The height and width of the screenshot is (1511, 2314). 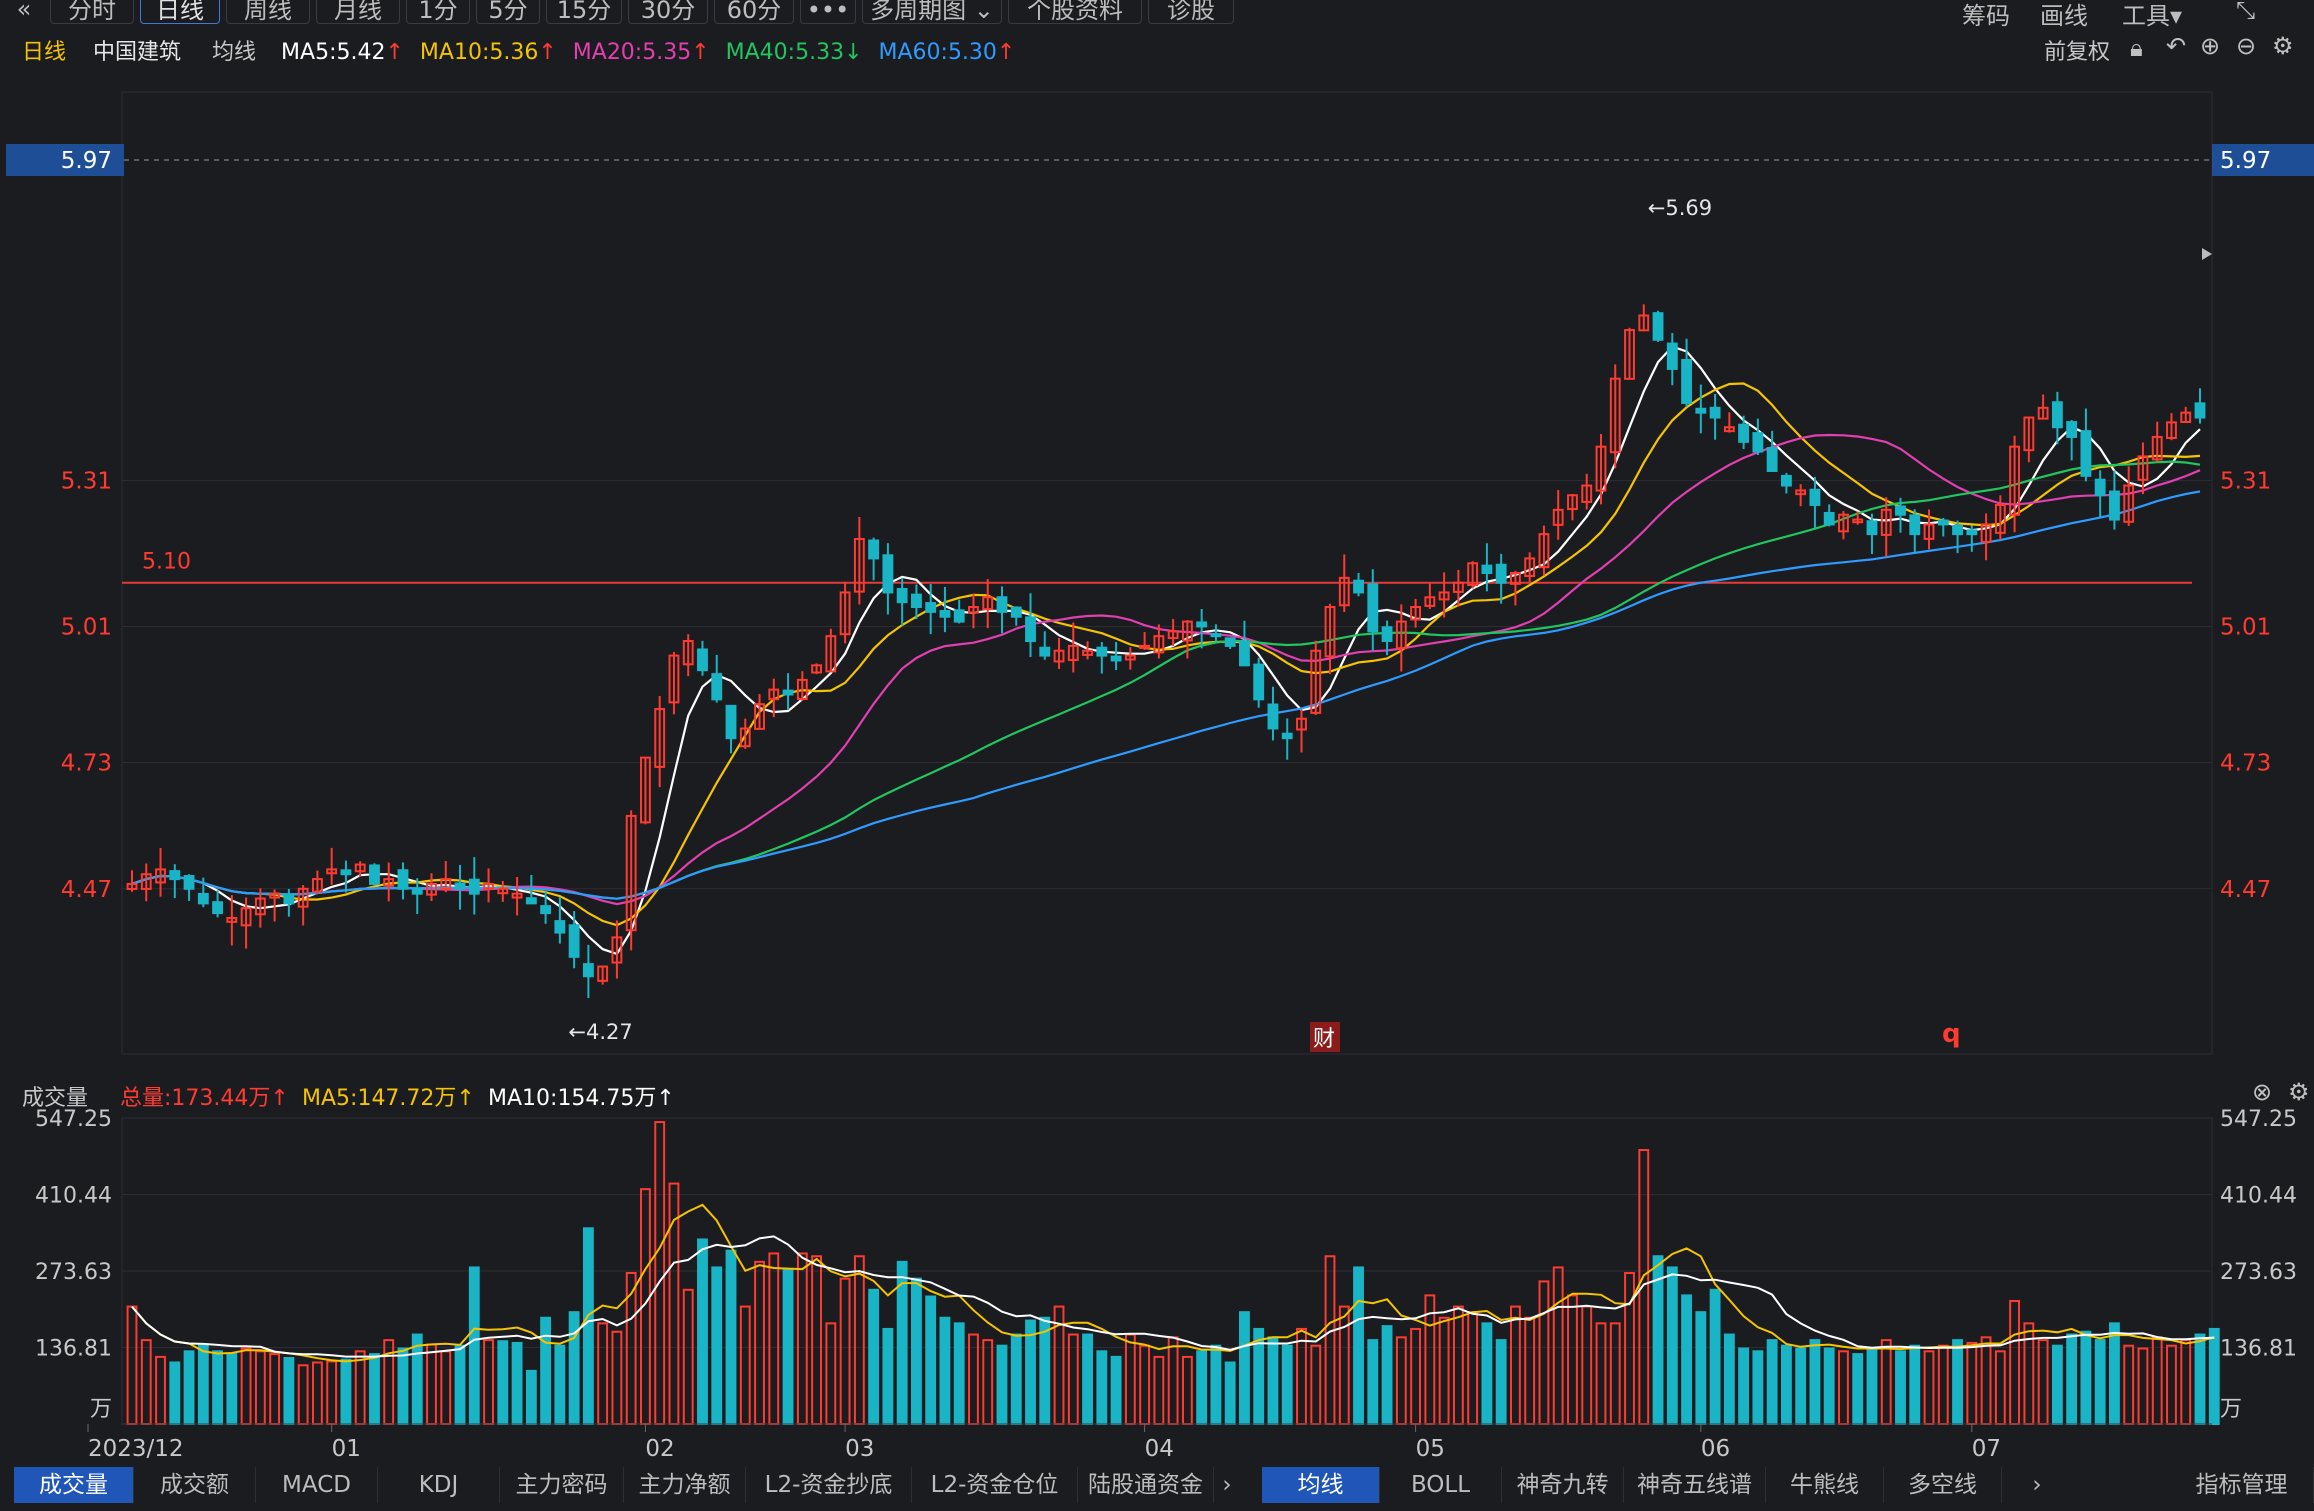 What do you see at coordinates (488, 52) in the screenshot?
I see `ma-legend-item: MA10:5.36↑` at bounding box center [488, 52].